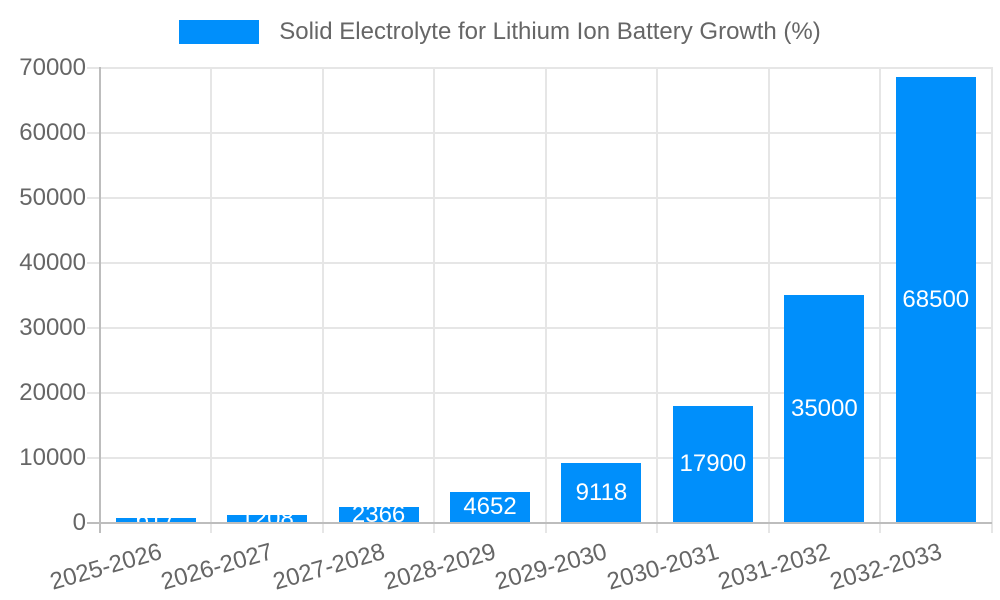  What do you see at coordinates (100, 299) in the screenshot?
I see `y-axis-line` at bounding box center [100, 299].